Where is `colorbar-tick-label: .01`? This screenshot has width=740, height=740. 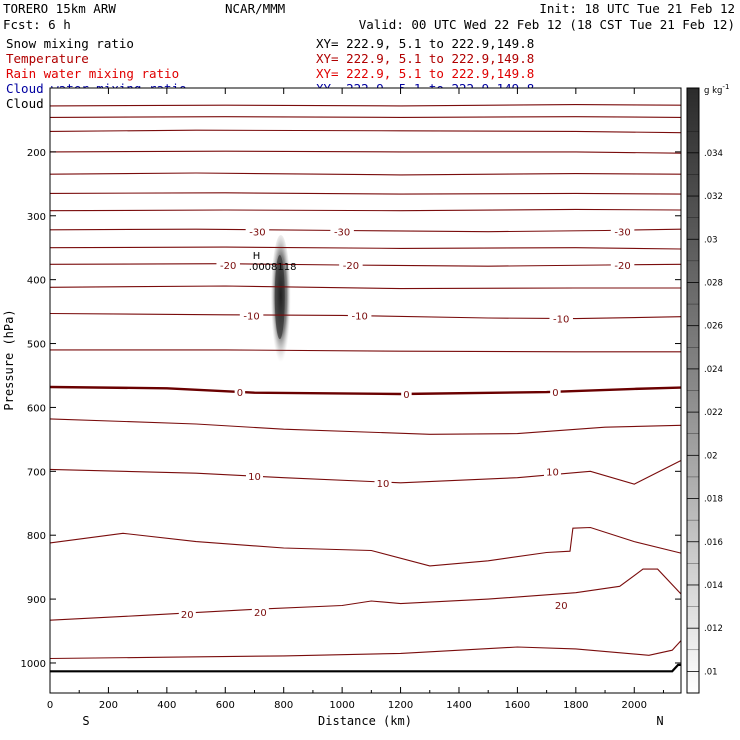 colorbar-tick-label: .01 is located at coordinates (711, 672).